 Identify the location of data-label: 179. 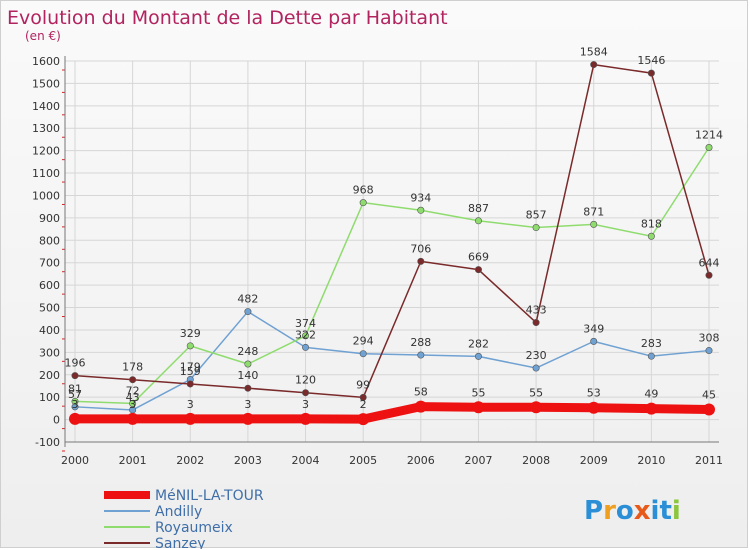
(190, 366).